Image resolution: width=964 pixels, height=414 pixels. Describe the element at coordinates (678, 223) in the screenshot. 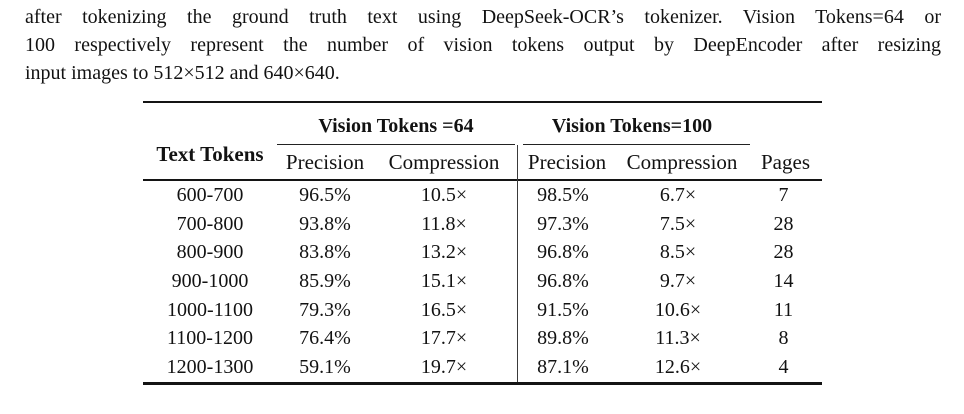

I see `cell-compression-100: 7.5×` at that location.